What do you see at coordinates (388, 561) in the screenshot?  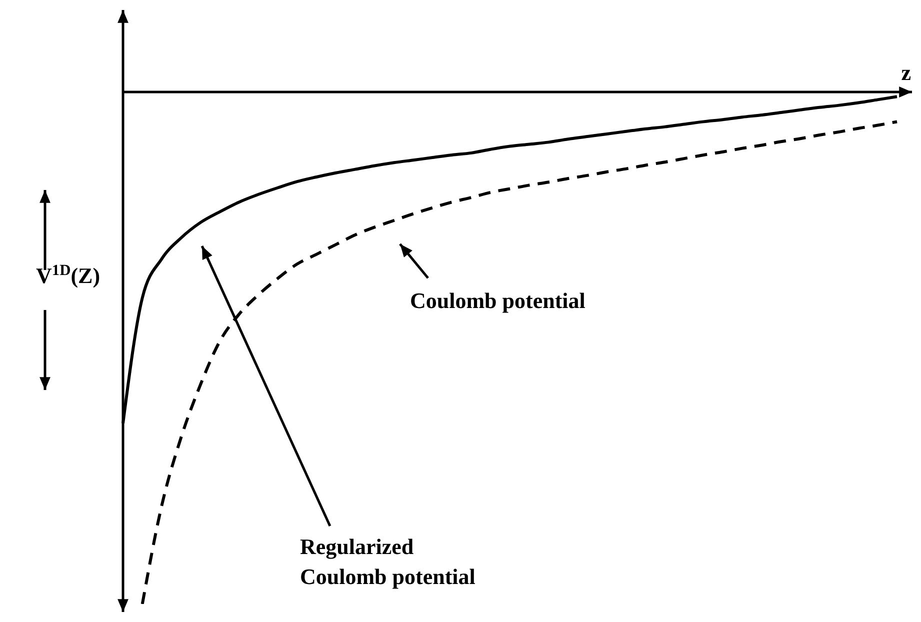 I see `annotation: Regularized Coulomb potential` at bounding box center [388, 561].